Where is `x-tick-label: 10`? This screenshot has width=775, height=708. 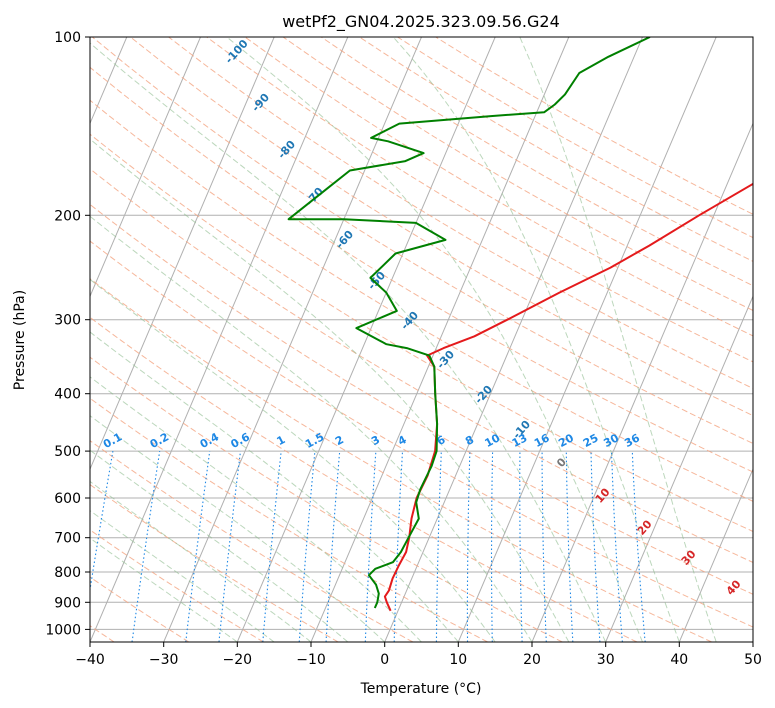 x-tick-label: 10 is located at coordinates (458, 660).